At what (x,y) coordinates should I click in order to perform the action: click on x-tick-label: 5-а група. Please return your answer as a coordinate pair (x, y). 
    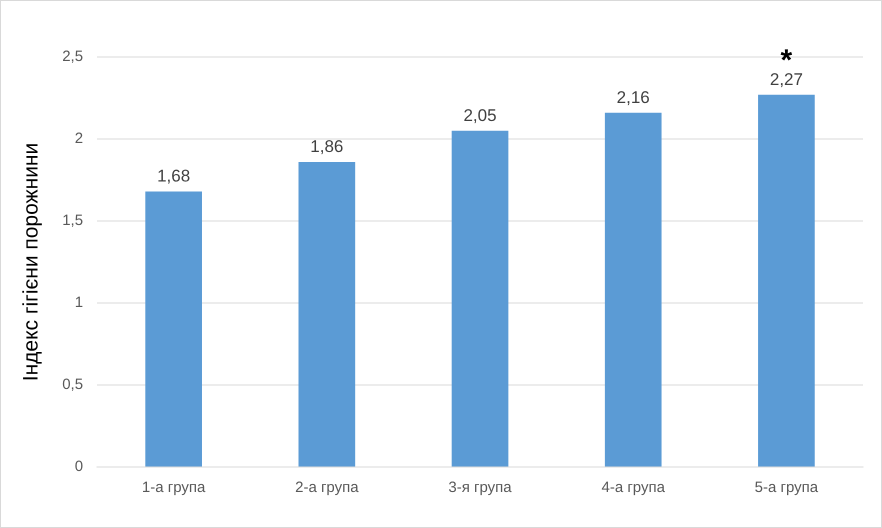
    Looking at the image, I should click on (786, 487).